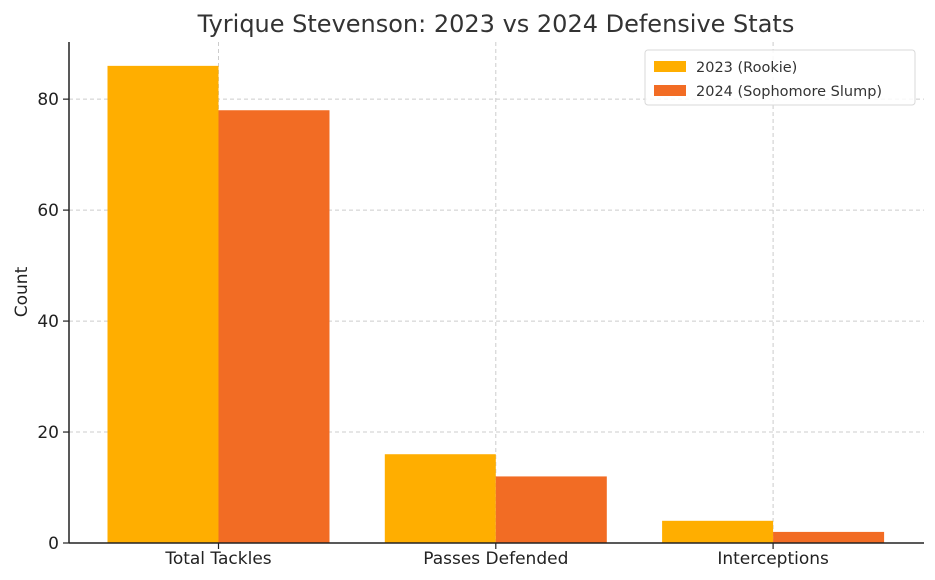 This screenshot has width=935, height=580. I want to click on y-axis-label: Count, so click(22, 291).